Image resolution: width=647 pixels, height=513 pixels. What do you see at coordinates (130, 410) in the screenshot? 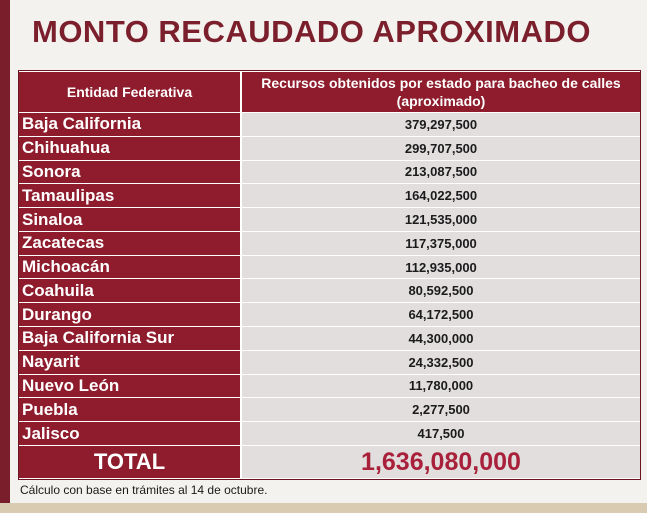
I see `state-name-cell: Puebla` at bounding box center [130, 410].